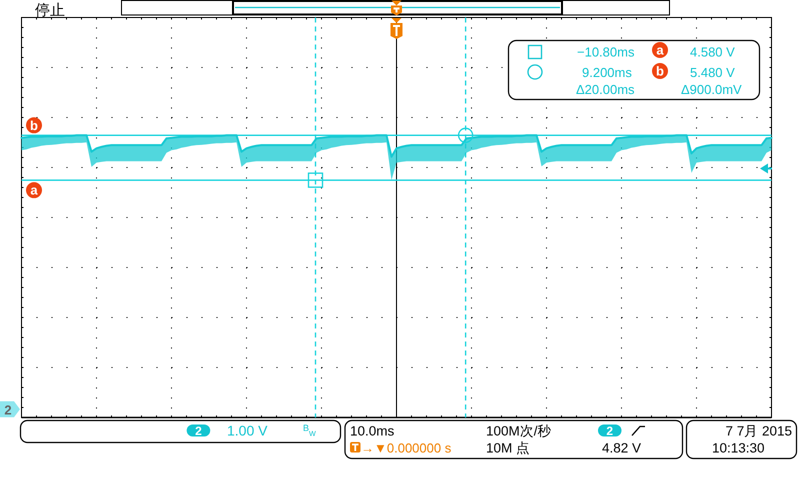 The height and width of the screenshot is (480, 800). What do you see at coordinates (508, 448) in the screenshot?
I see `text: 10M 点` at bounding box center [508, 448].